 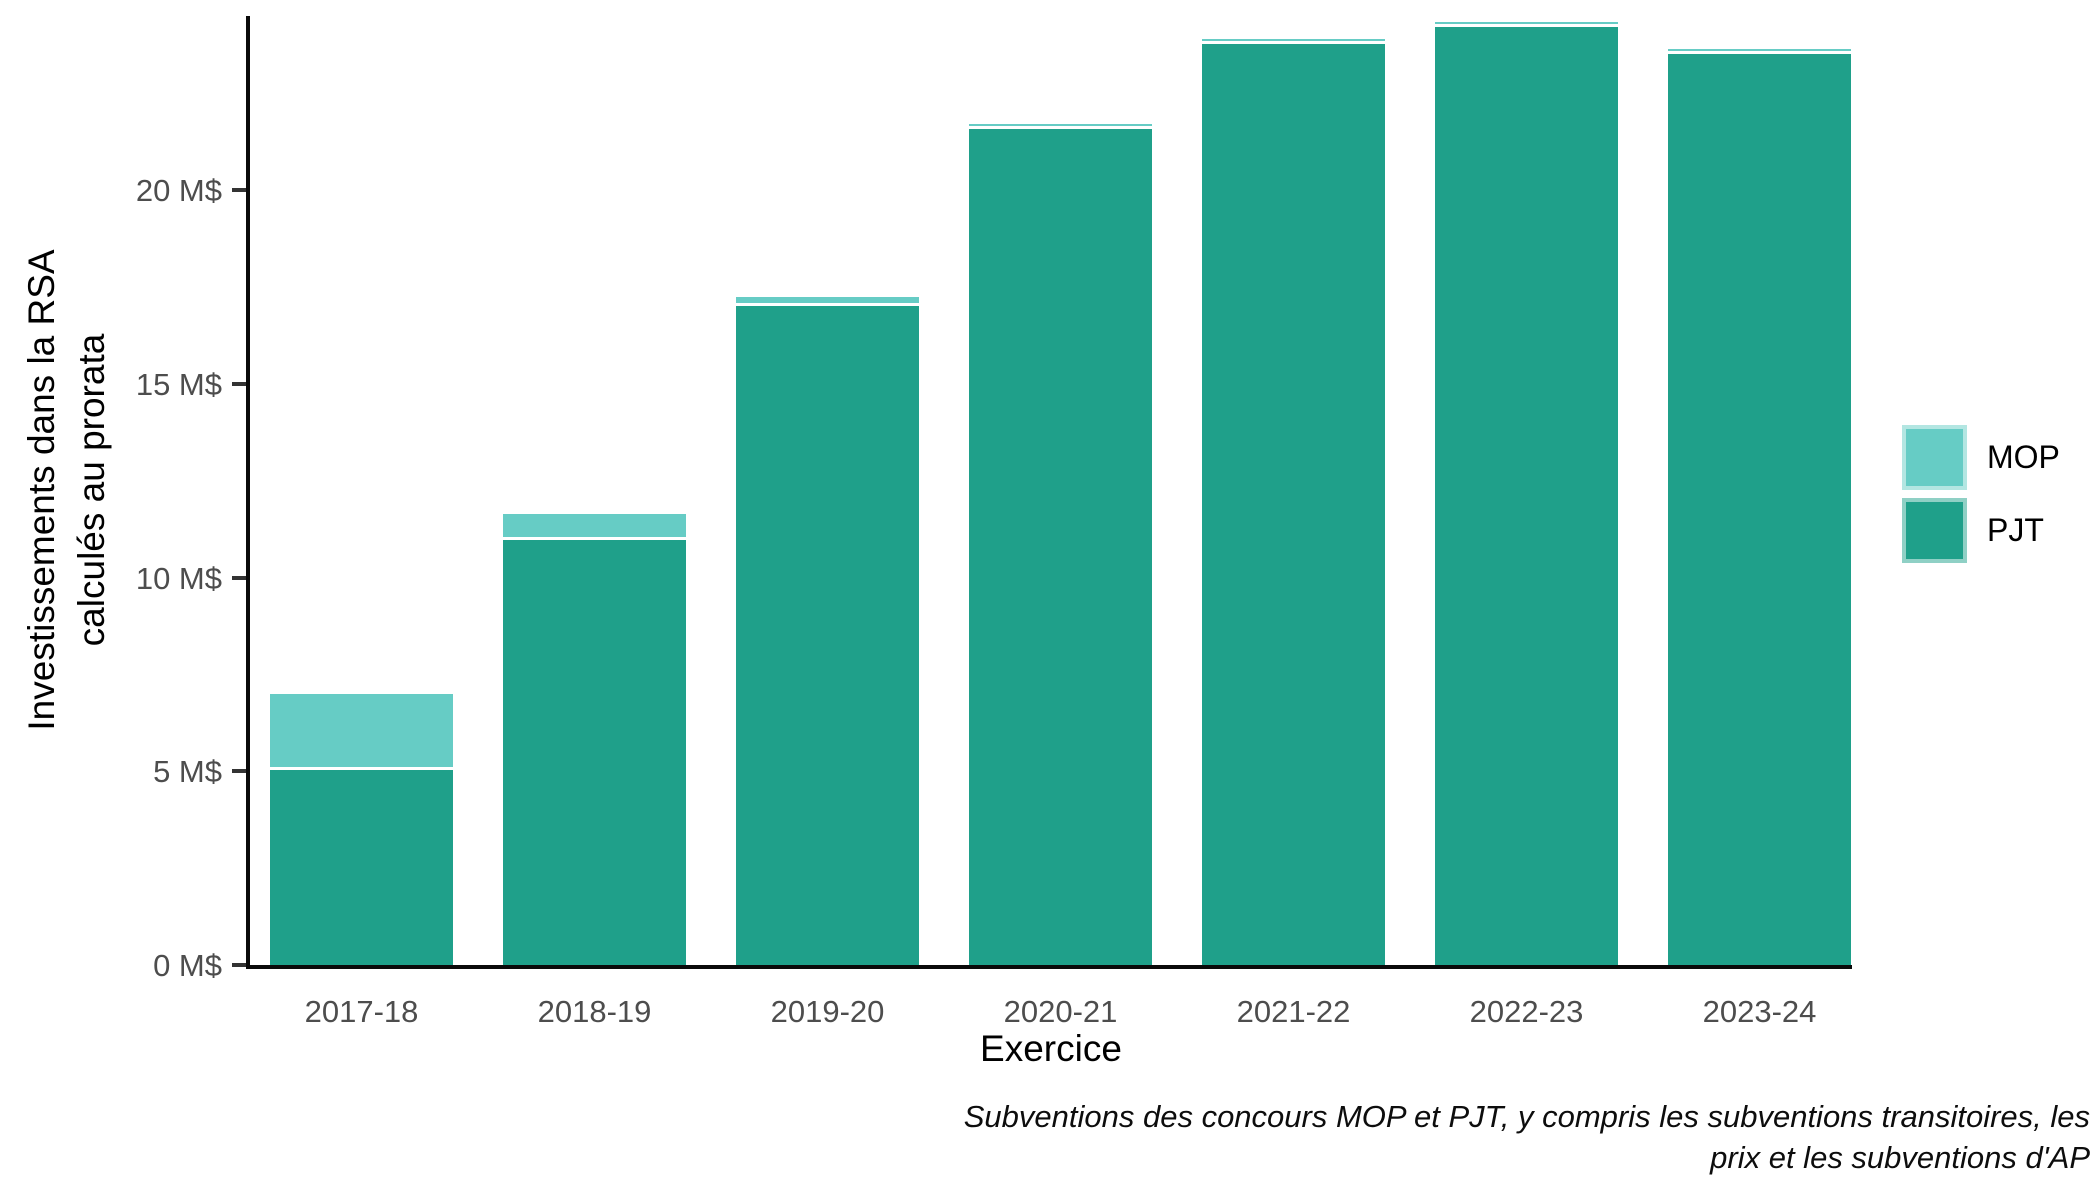 I want to click on caption-line2: prix et les subventions d'AP, so click(x=1900, y=1157).